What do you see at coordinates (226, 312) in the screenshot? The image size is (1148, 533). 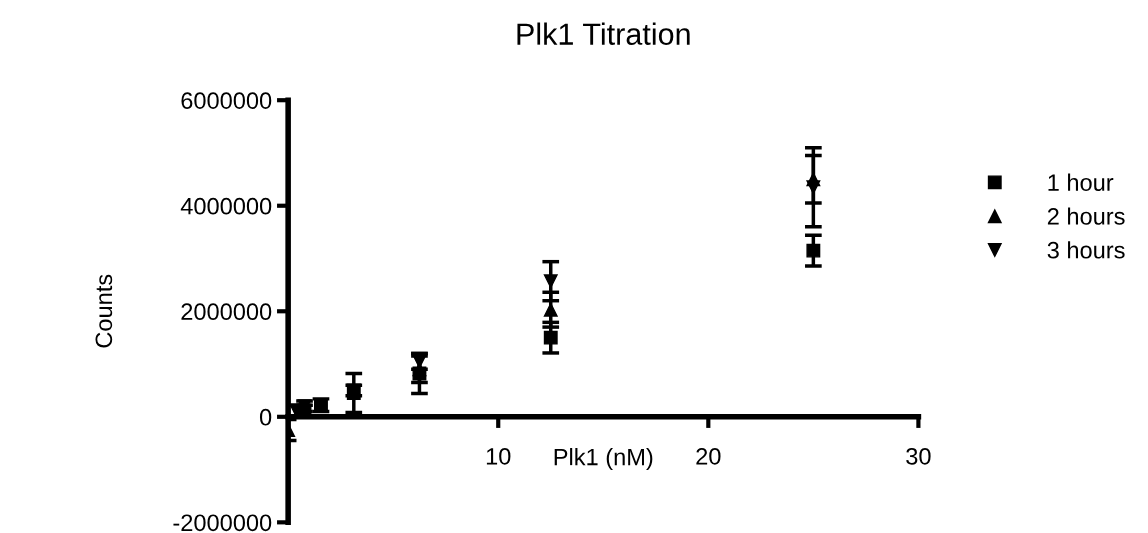 I see `y-tick-label: 2000000` at bounding box center [226, 312].